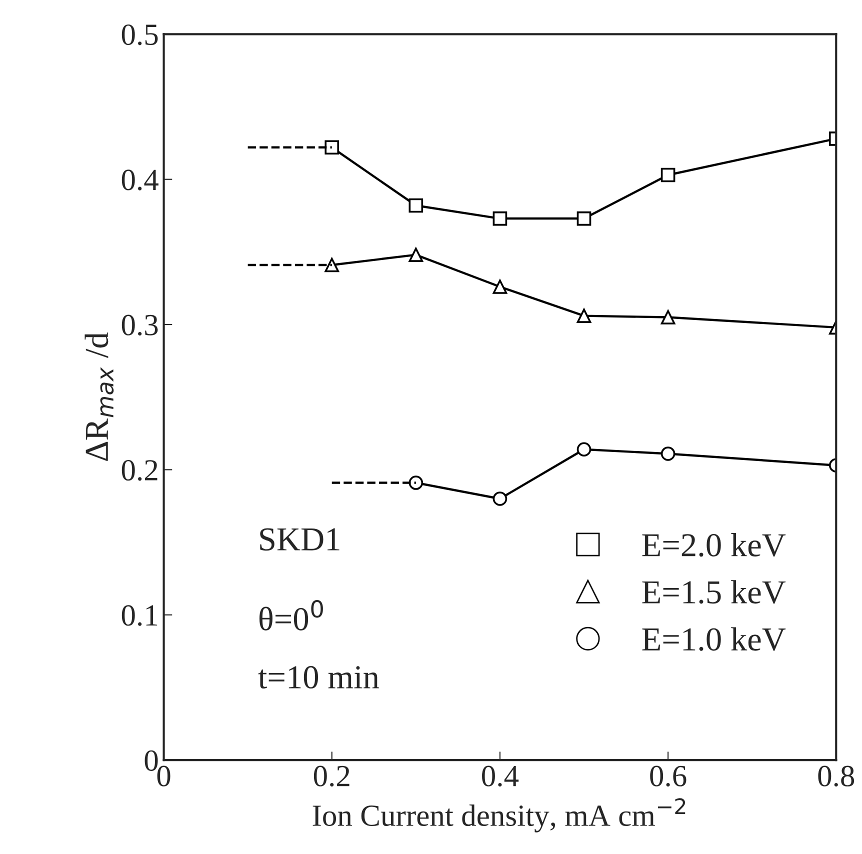  What do you see at coordinates (714, 639) in the screenshot?
I see `legend-label: E=1.0 keV` at bounding box center [714, 639].